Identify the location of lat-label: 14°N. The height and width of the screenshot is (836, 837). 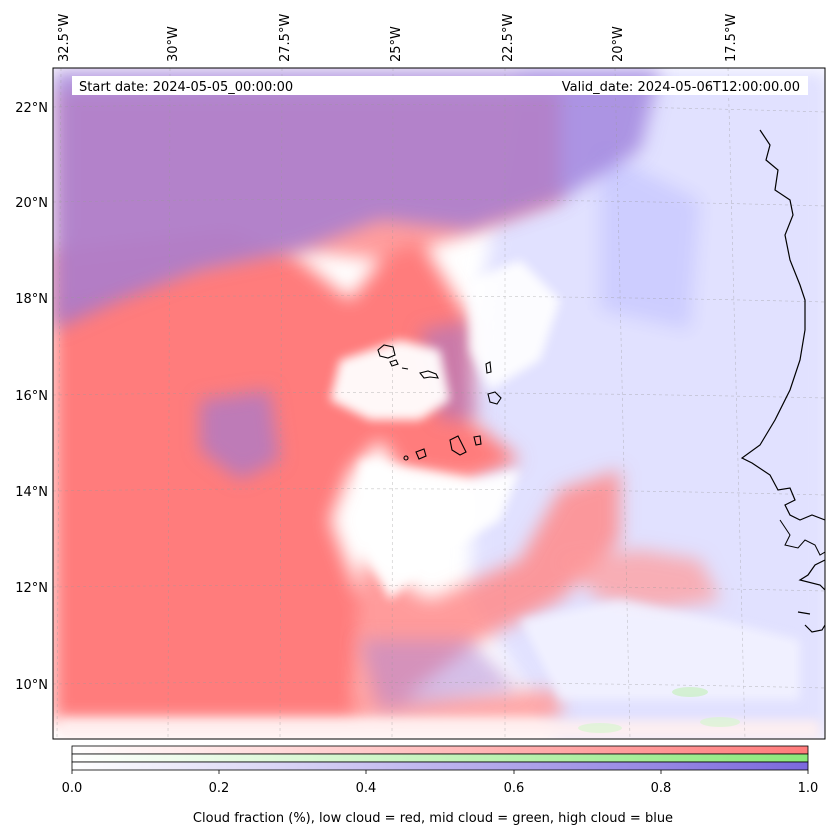
(31, 492).